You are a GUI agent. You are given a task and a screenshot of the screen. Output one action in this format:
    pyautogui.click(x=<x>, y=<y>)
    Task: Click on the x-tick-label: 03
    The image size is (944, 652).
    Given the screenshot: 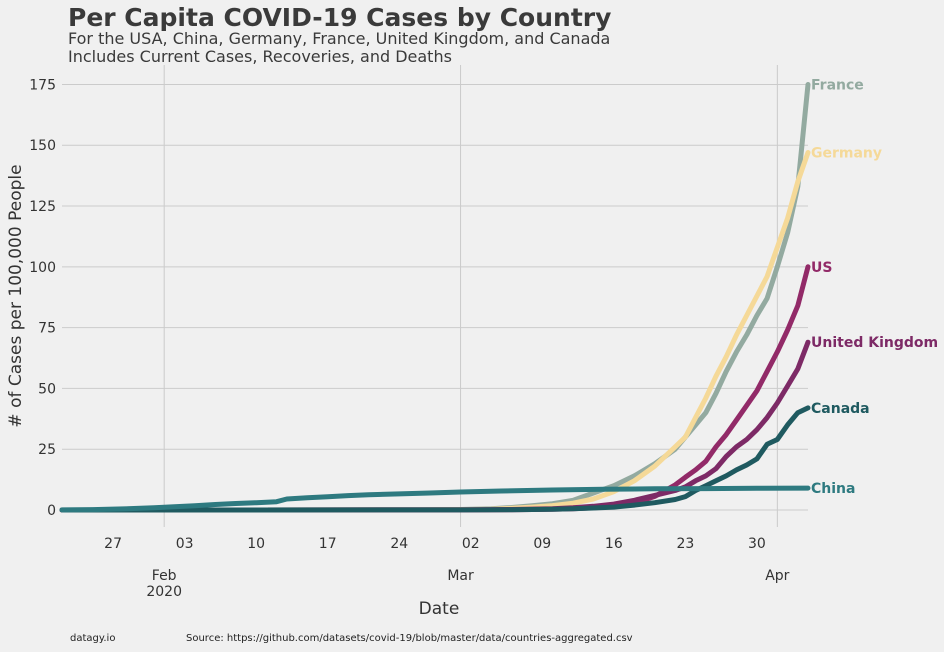 What is the action you would take?
    pyautogui.click(x=185, y=544)
    